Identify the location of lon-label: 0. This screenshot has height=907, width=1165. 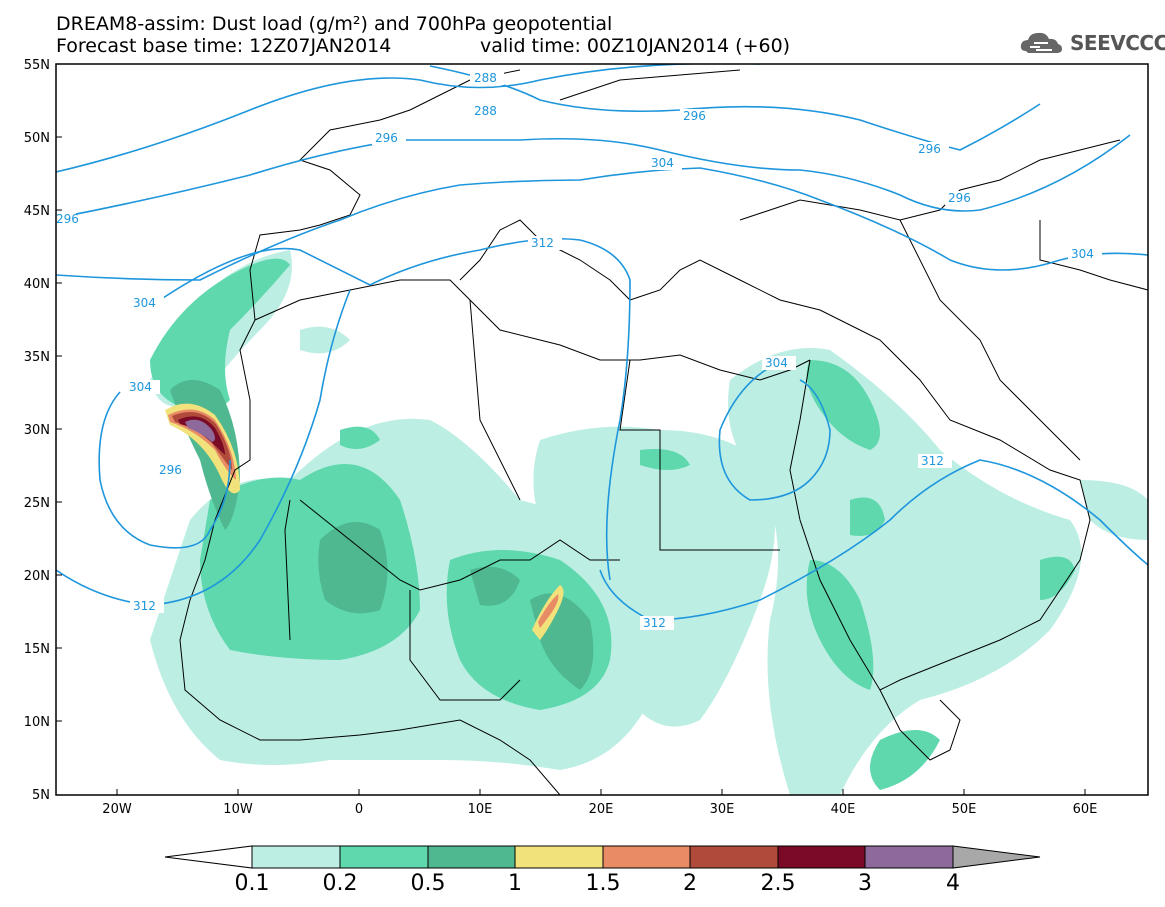
(359, 809).